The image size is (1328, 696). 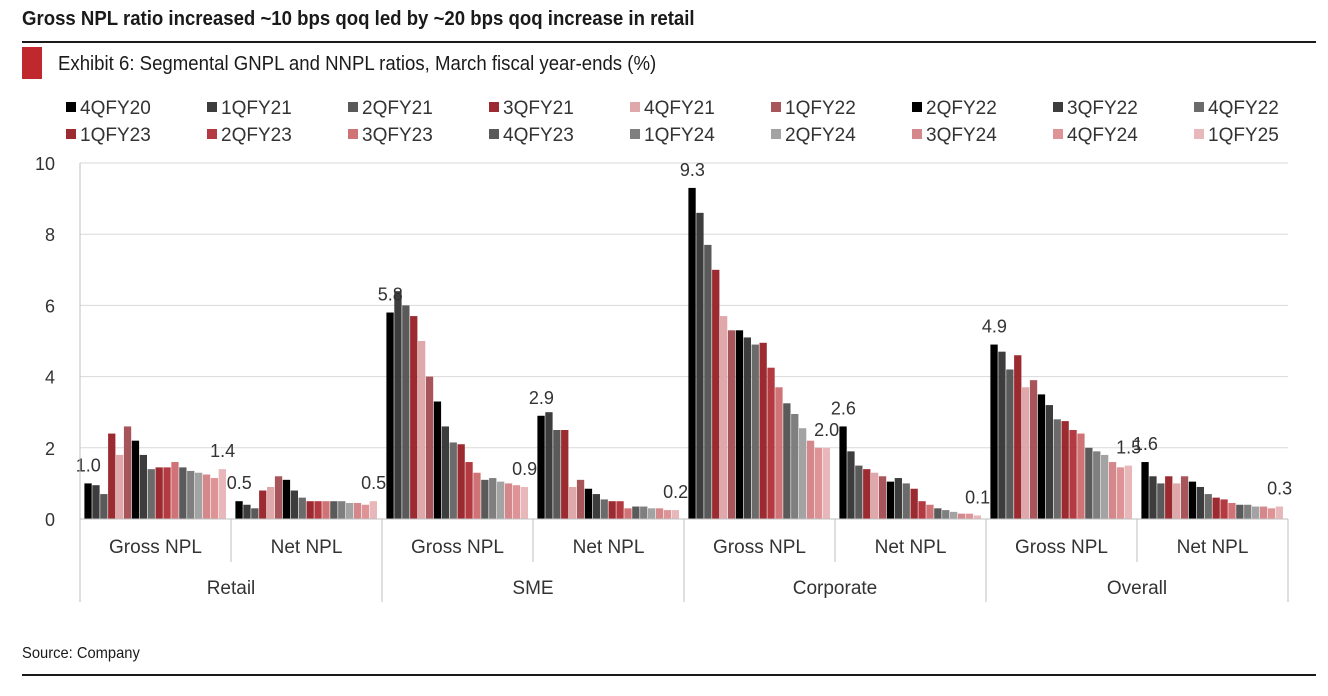 I want to click on legend-label: 4QFY24, so click(x=1102, y=135).